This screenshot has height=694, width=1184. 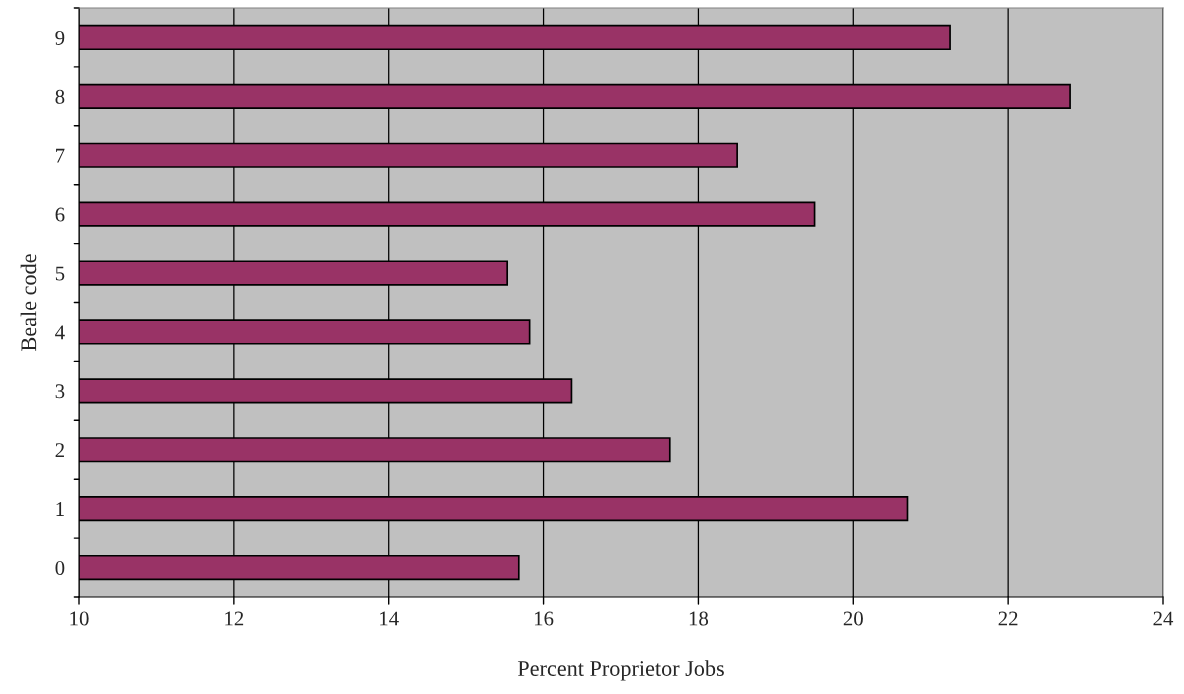 What do you see at coordinates (28, 302) in the screenshot?
I see `y-axis-title: Beale code` at bounding box center [28, 302].